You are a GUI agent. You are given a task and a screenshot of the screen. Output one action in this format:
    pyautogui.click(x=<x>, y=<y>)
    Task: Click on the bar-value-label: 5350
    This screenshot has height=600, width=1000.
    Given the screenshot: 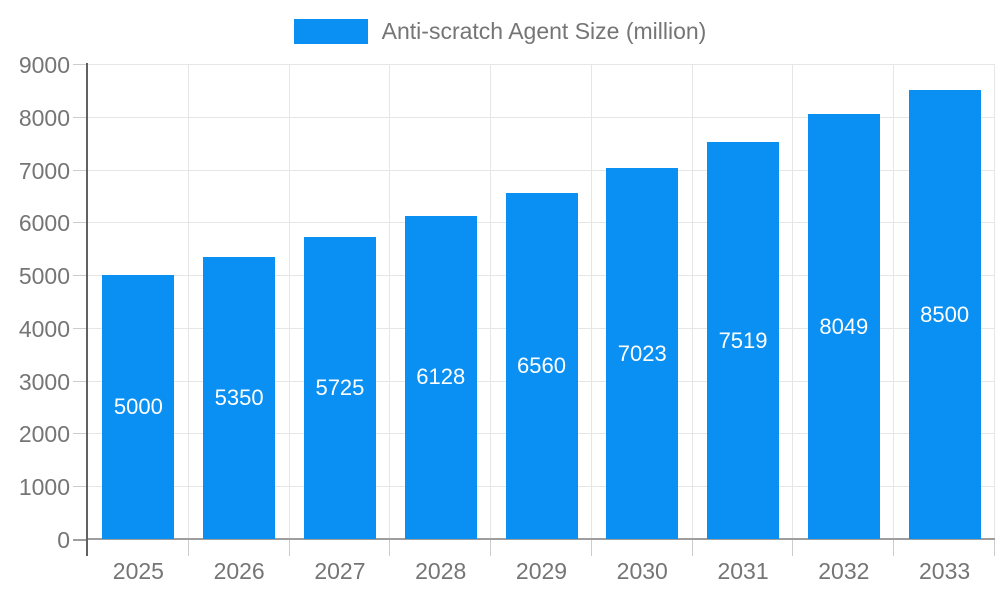 What is the action you would take?
    pyautogui.click(x=239, y=397)
    